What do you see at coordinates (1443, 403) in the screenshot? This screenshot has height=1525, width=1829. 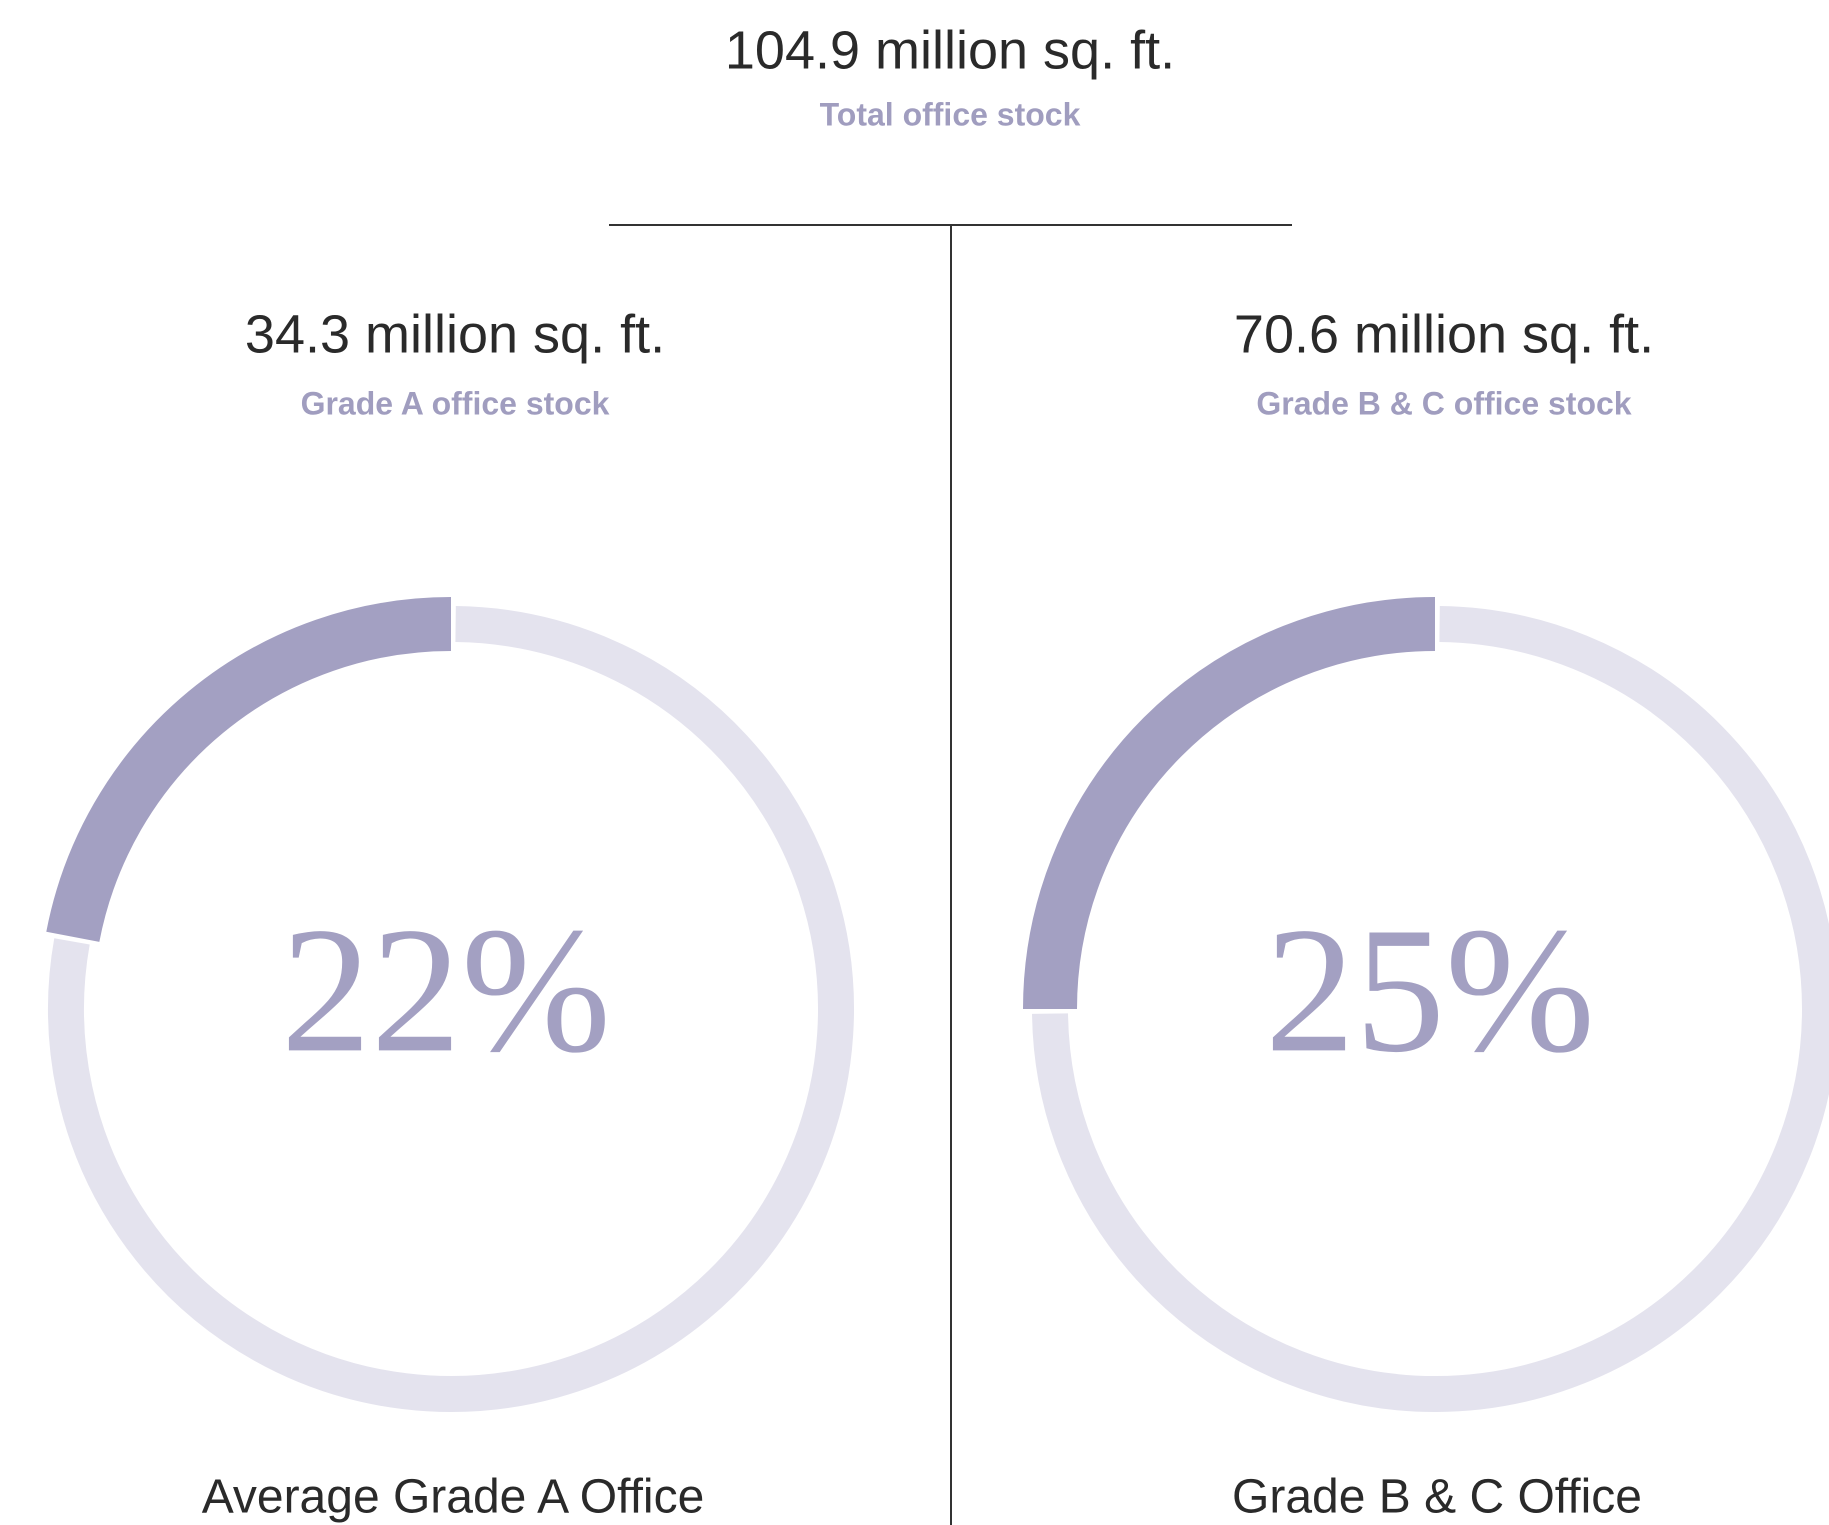 I see `segment-label: Grade B & C office stock` at bounding box center [1443, 403].